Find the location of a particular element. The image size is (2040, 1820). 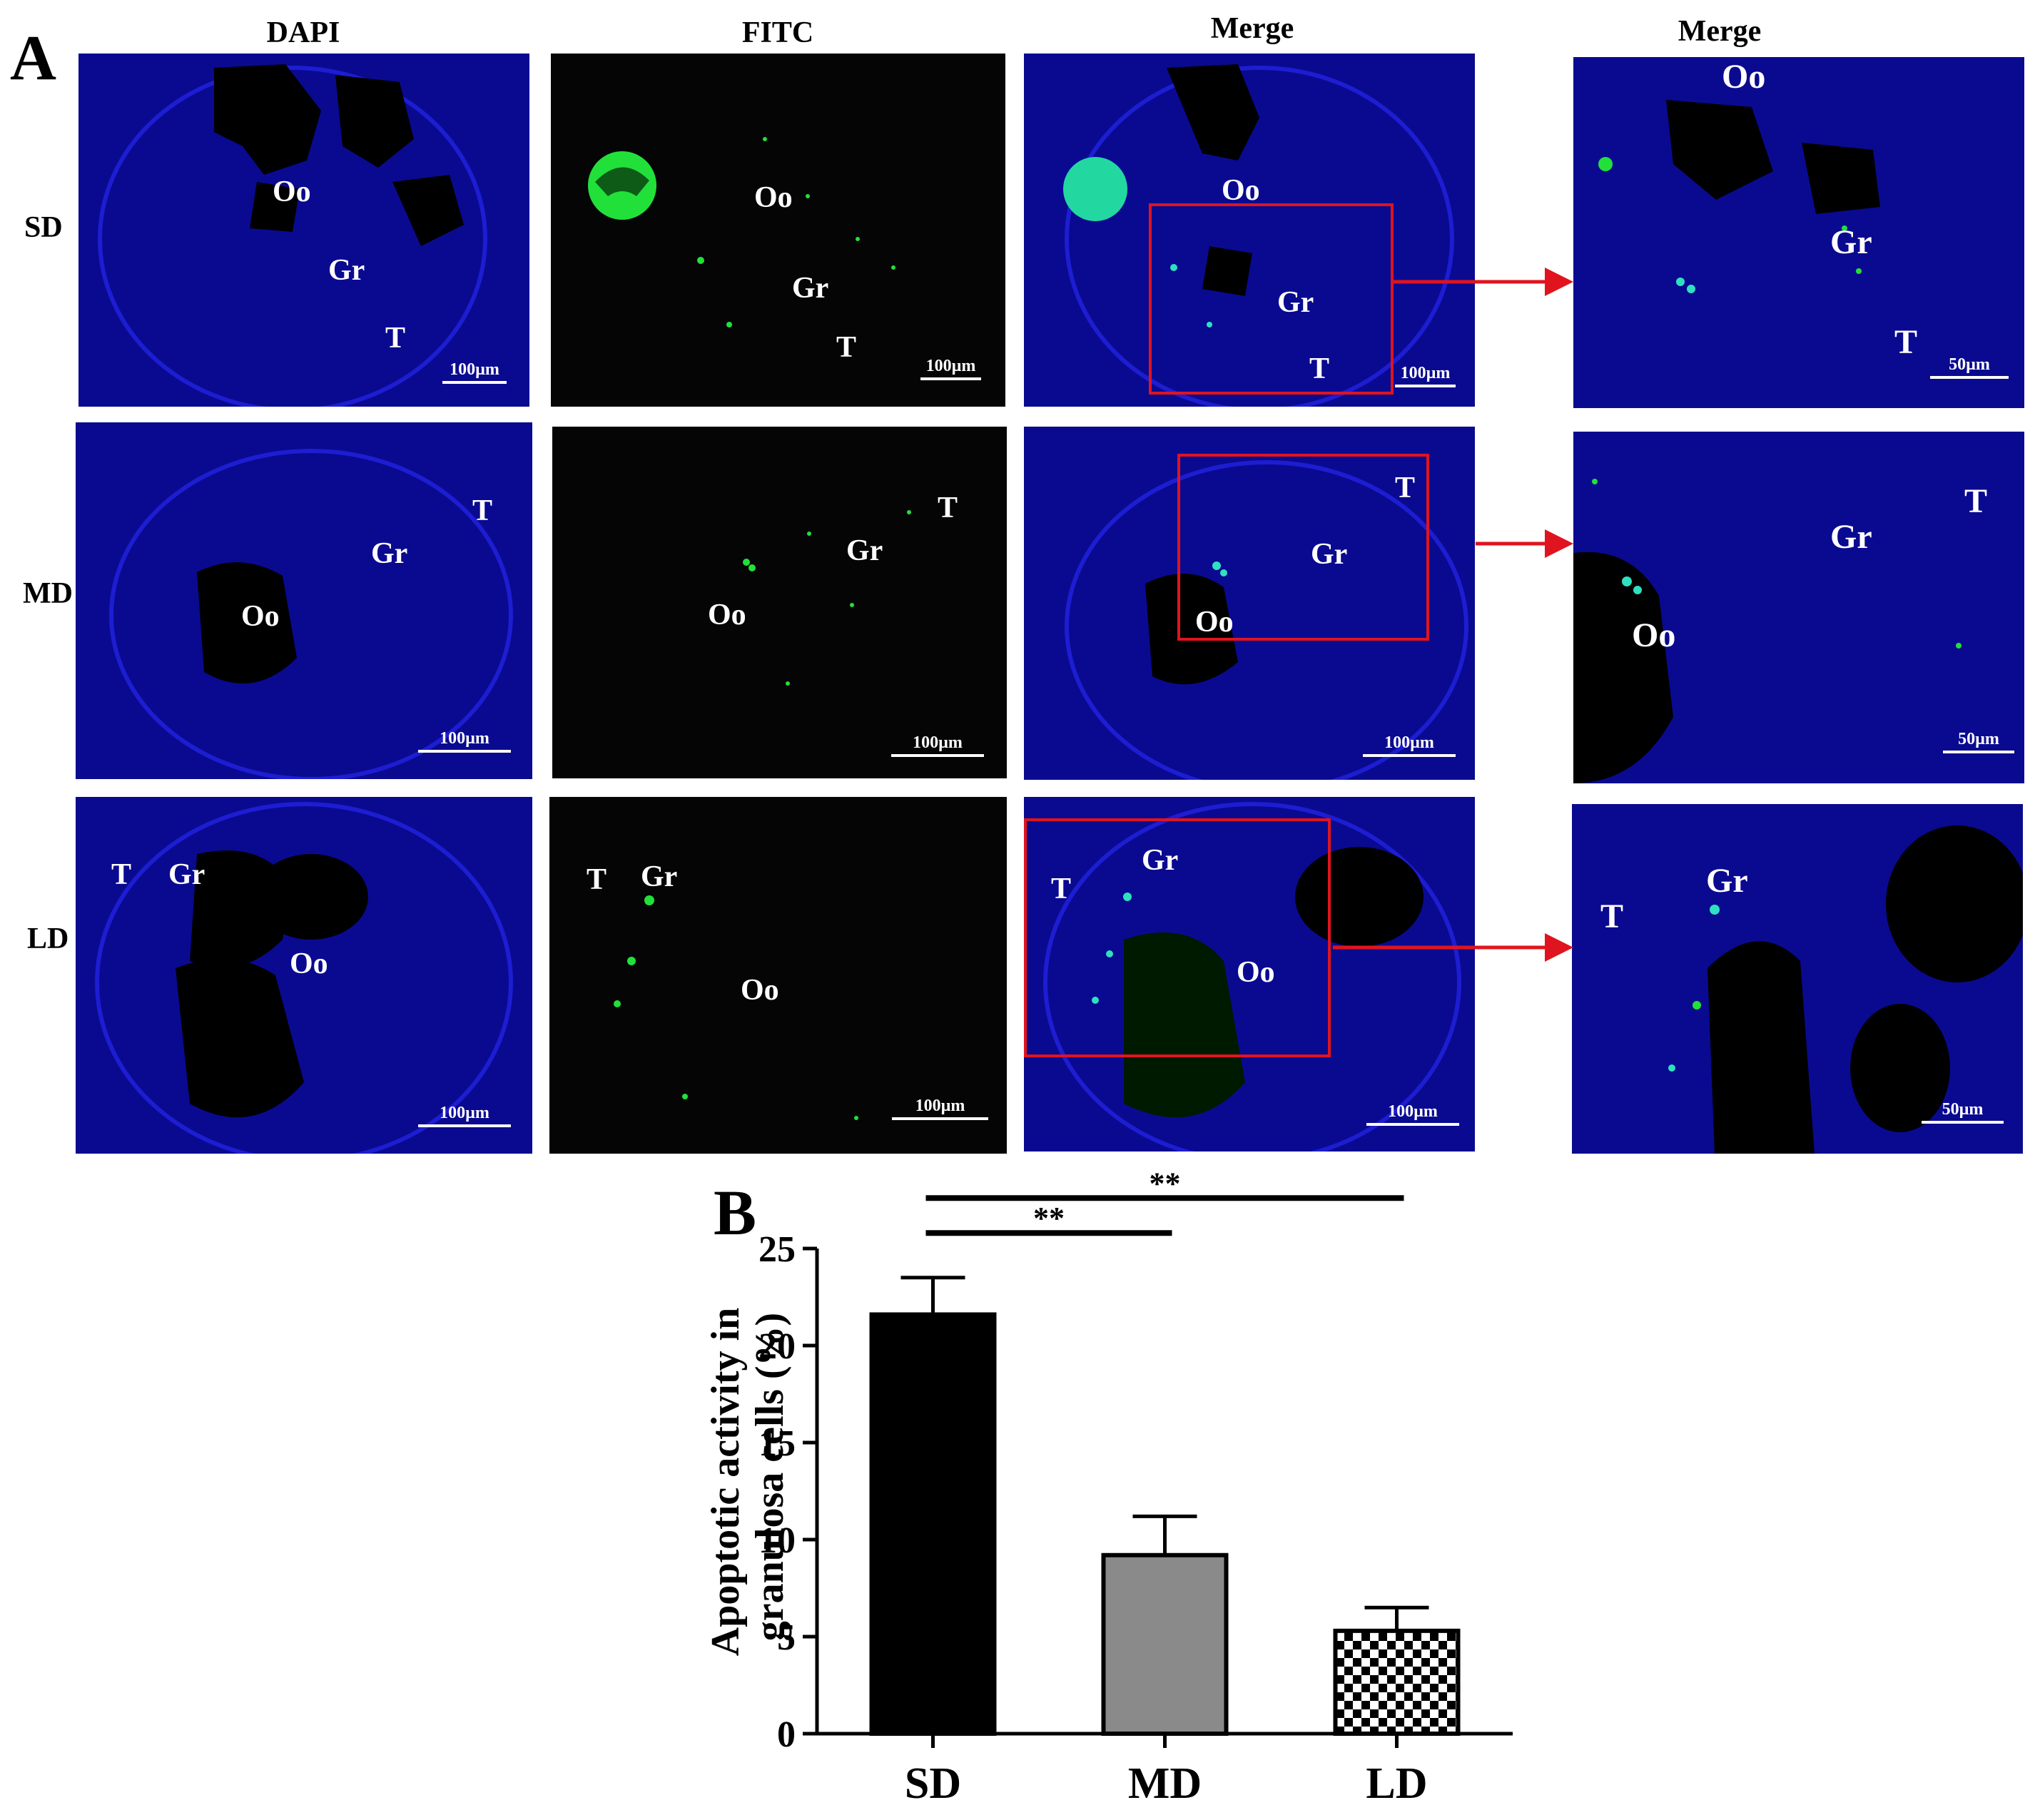

micrograph-md-merge: Oo Gr T 100µm is located at coordinates (1249, 603).